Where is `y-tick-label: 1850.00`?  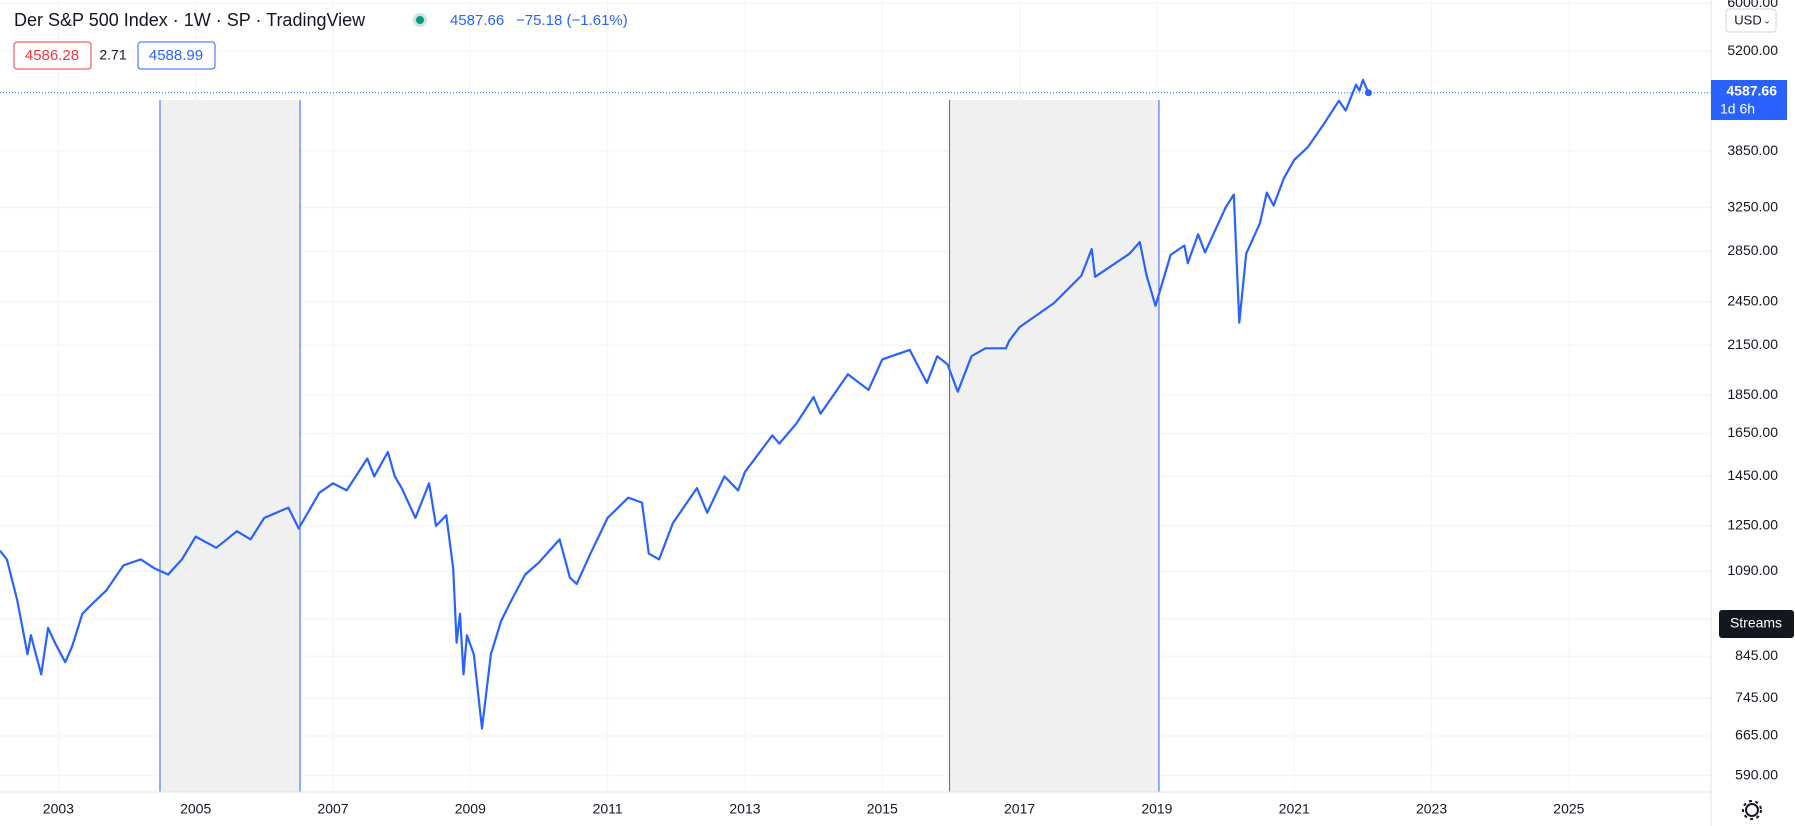 y-tick-label: 1850.00 is located at coordinates (1752, 394).